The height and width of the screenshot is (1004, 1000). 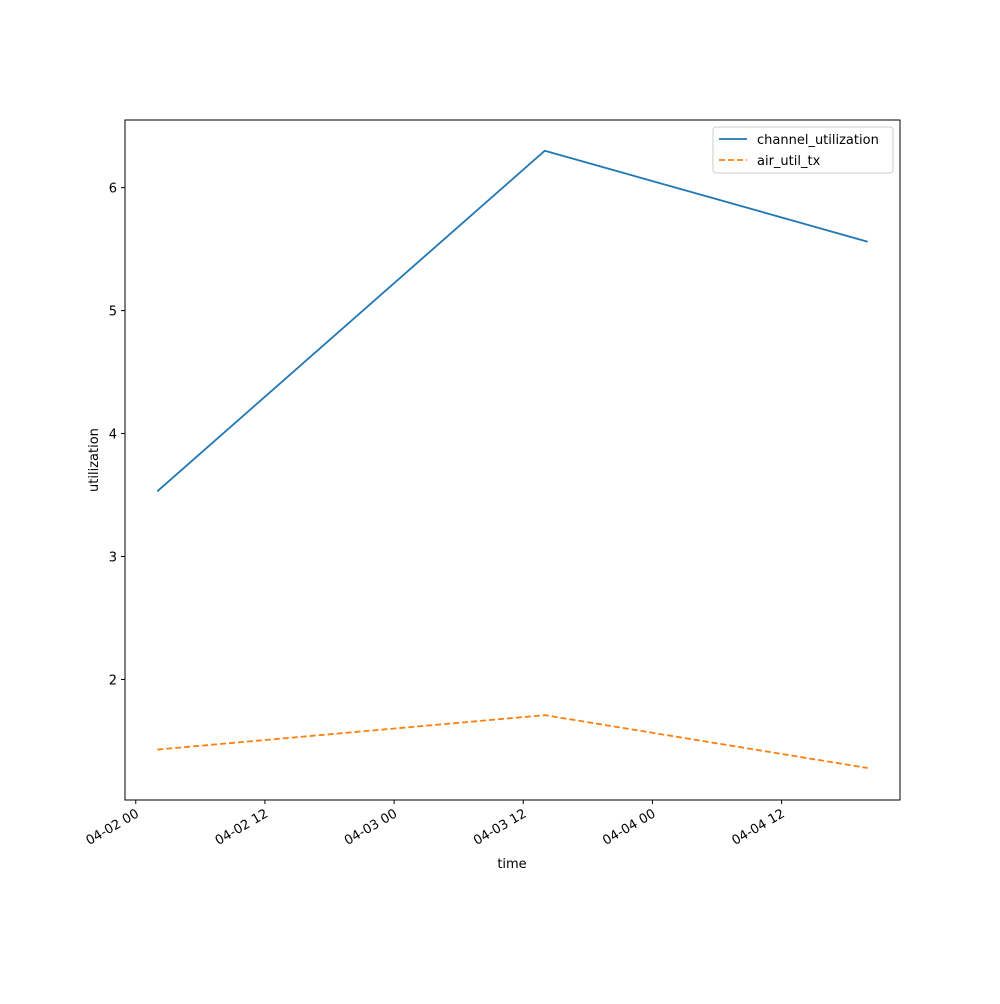 What do you see at coordinates (803, 150) in the screenshot?
I see `legend-box` at bounding box center [803, 150].